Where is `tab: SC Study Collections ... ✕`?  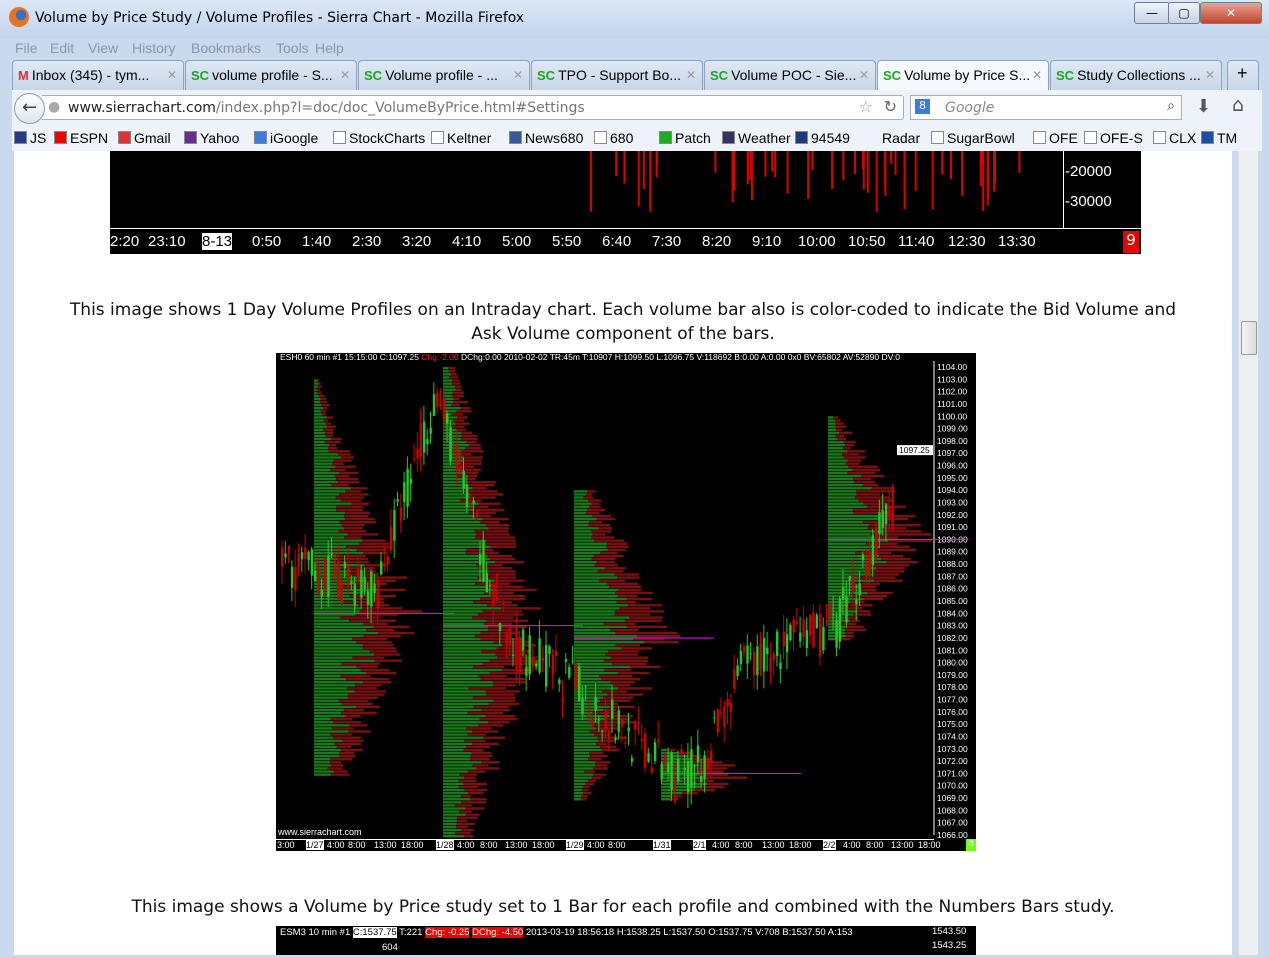 tab: SC Study Collections ... ✕ is located at coordinates (1136, 75).